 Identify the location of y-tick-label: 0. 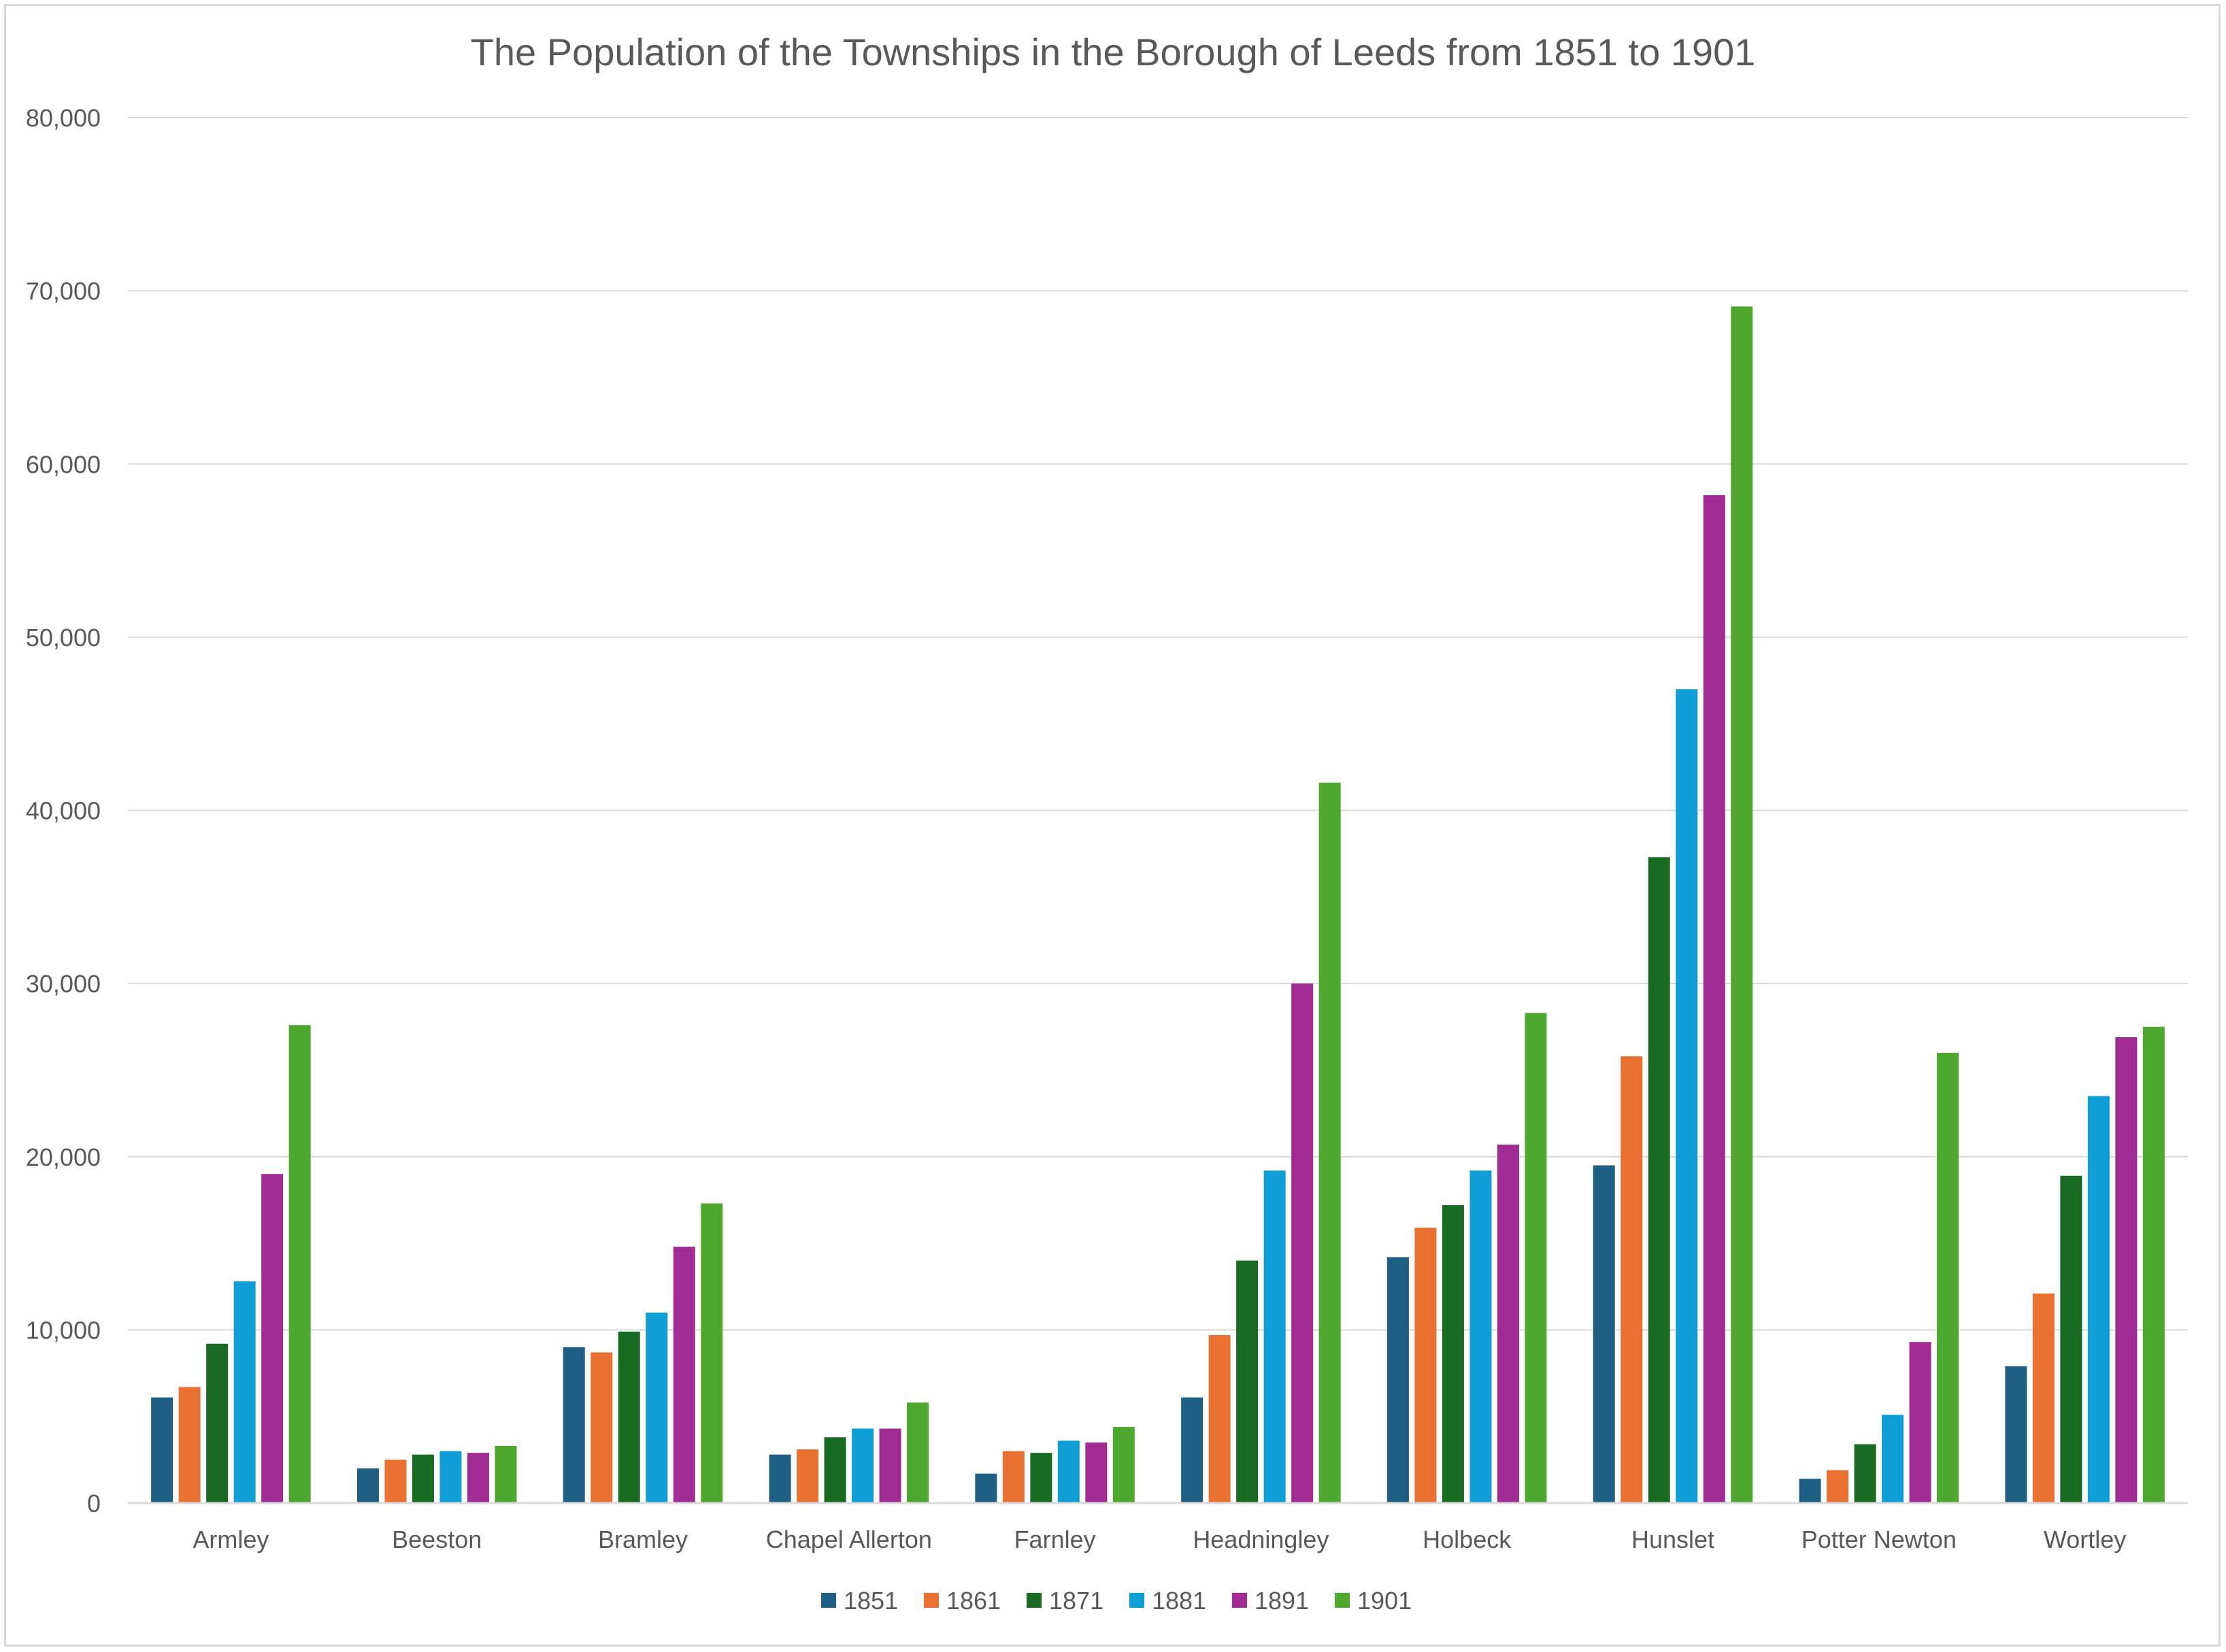
(94, 1503).